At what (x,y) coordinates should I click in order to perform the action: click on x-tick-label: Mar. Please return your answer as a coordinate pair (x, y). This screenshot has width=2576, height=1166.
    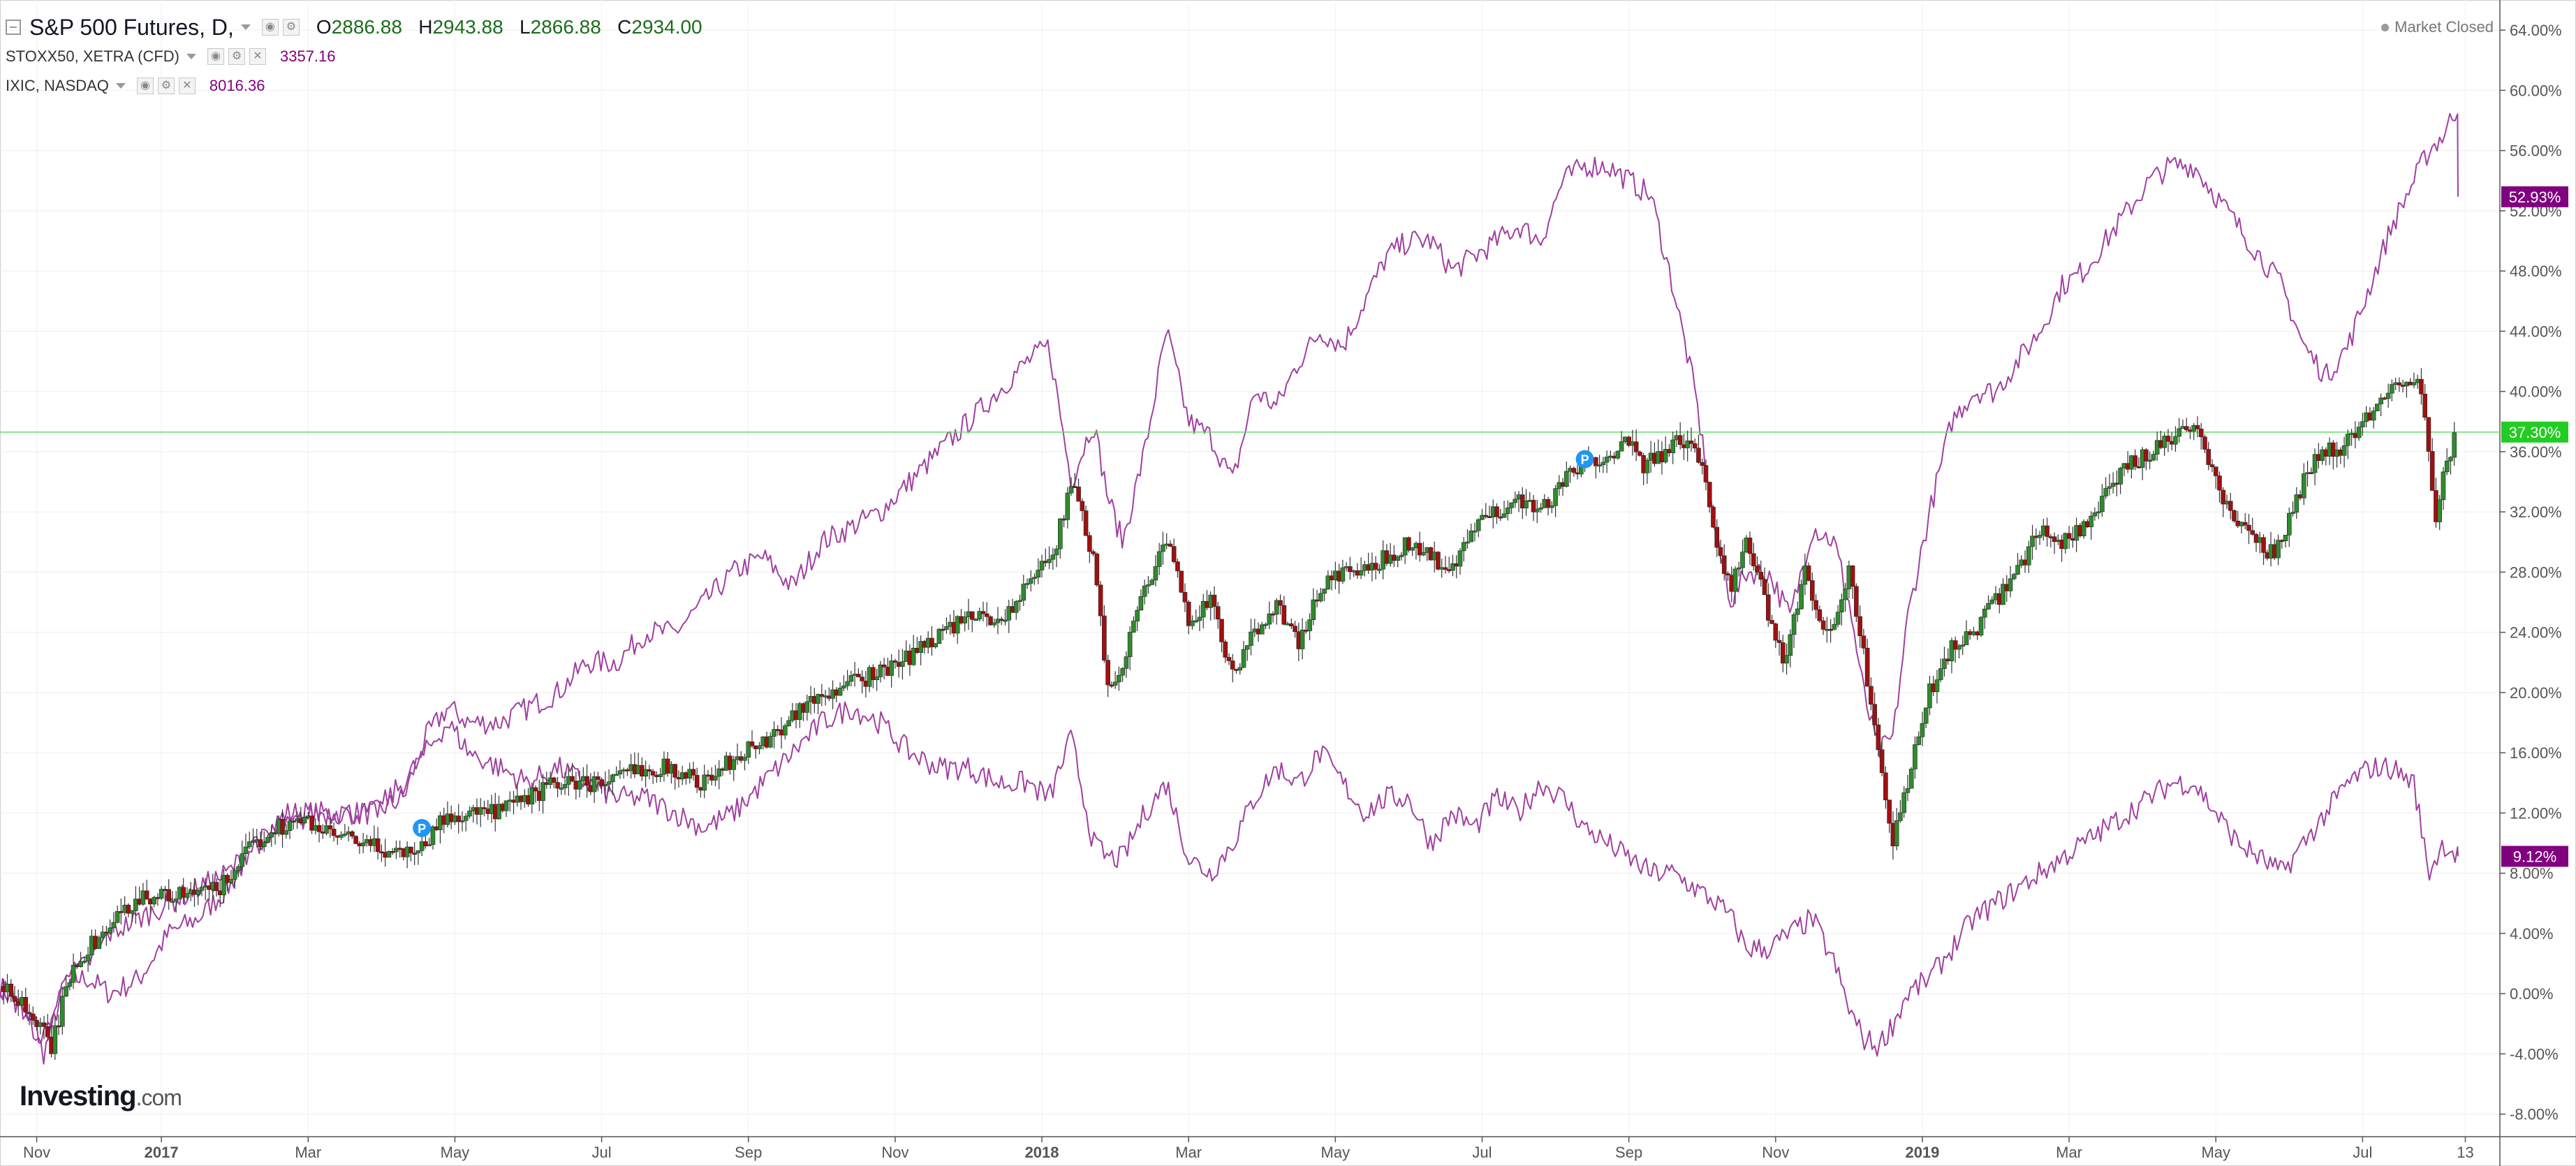
    Looking at the image, I should click on (1188, 1152).